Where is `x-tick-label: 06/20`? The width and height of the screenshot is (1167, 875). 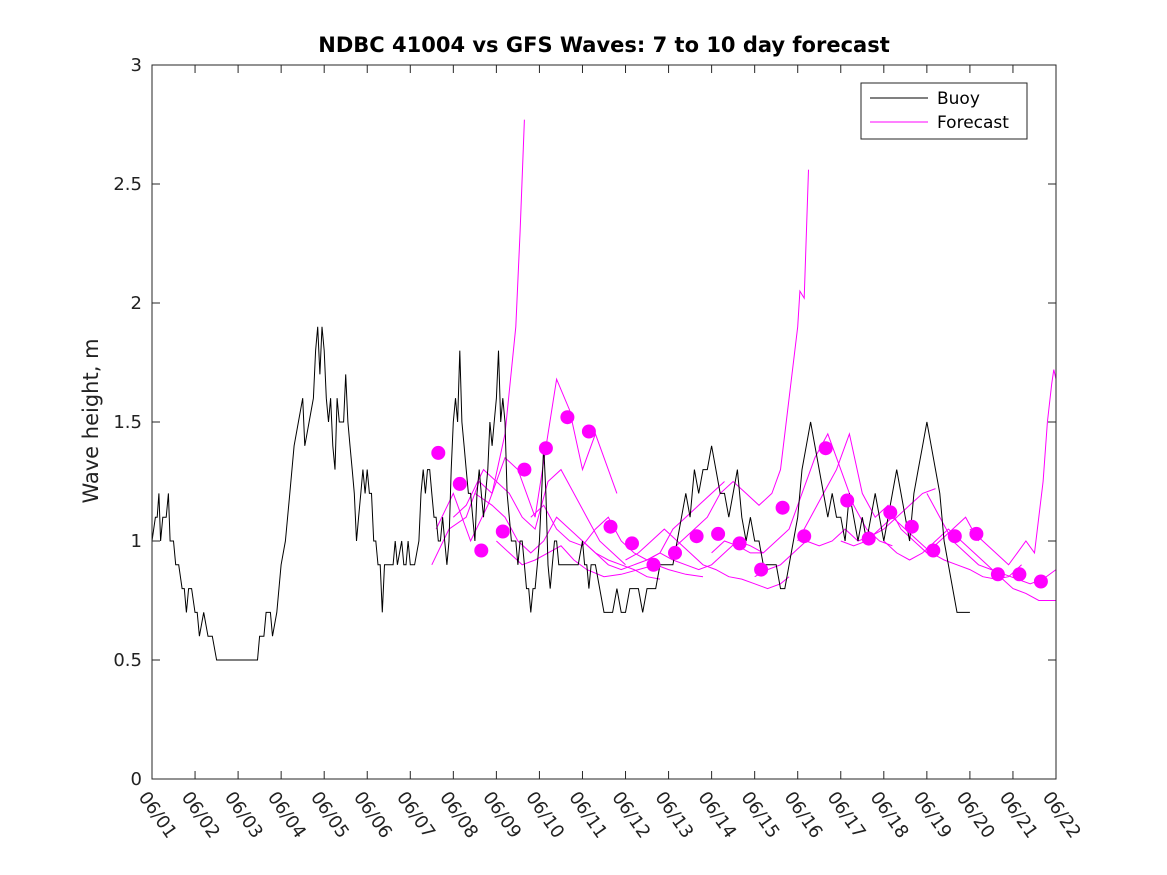 x-tick-label: 06/20 is located at coordinates (975, 815).